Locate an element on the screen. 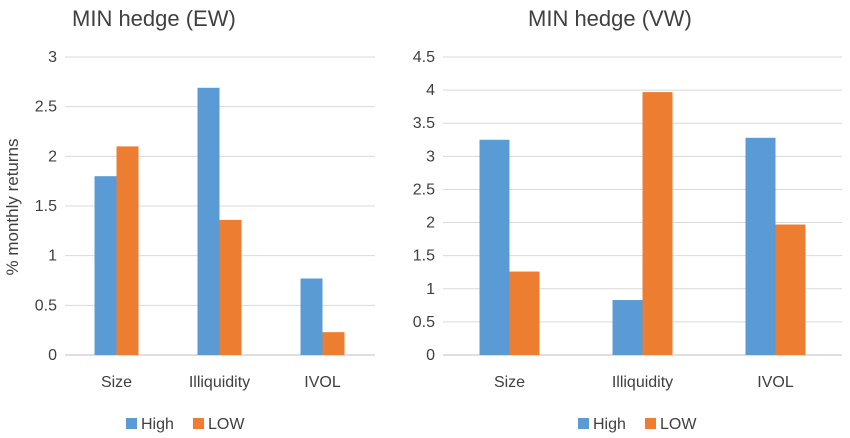 The height and width of the screenshot is (438, 850). chart-right-categories: Size Illiquidity IVOL is located at coordinates (644, 382).